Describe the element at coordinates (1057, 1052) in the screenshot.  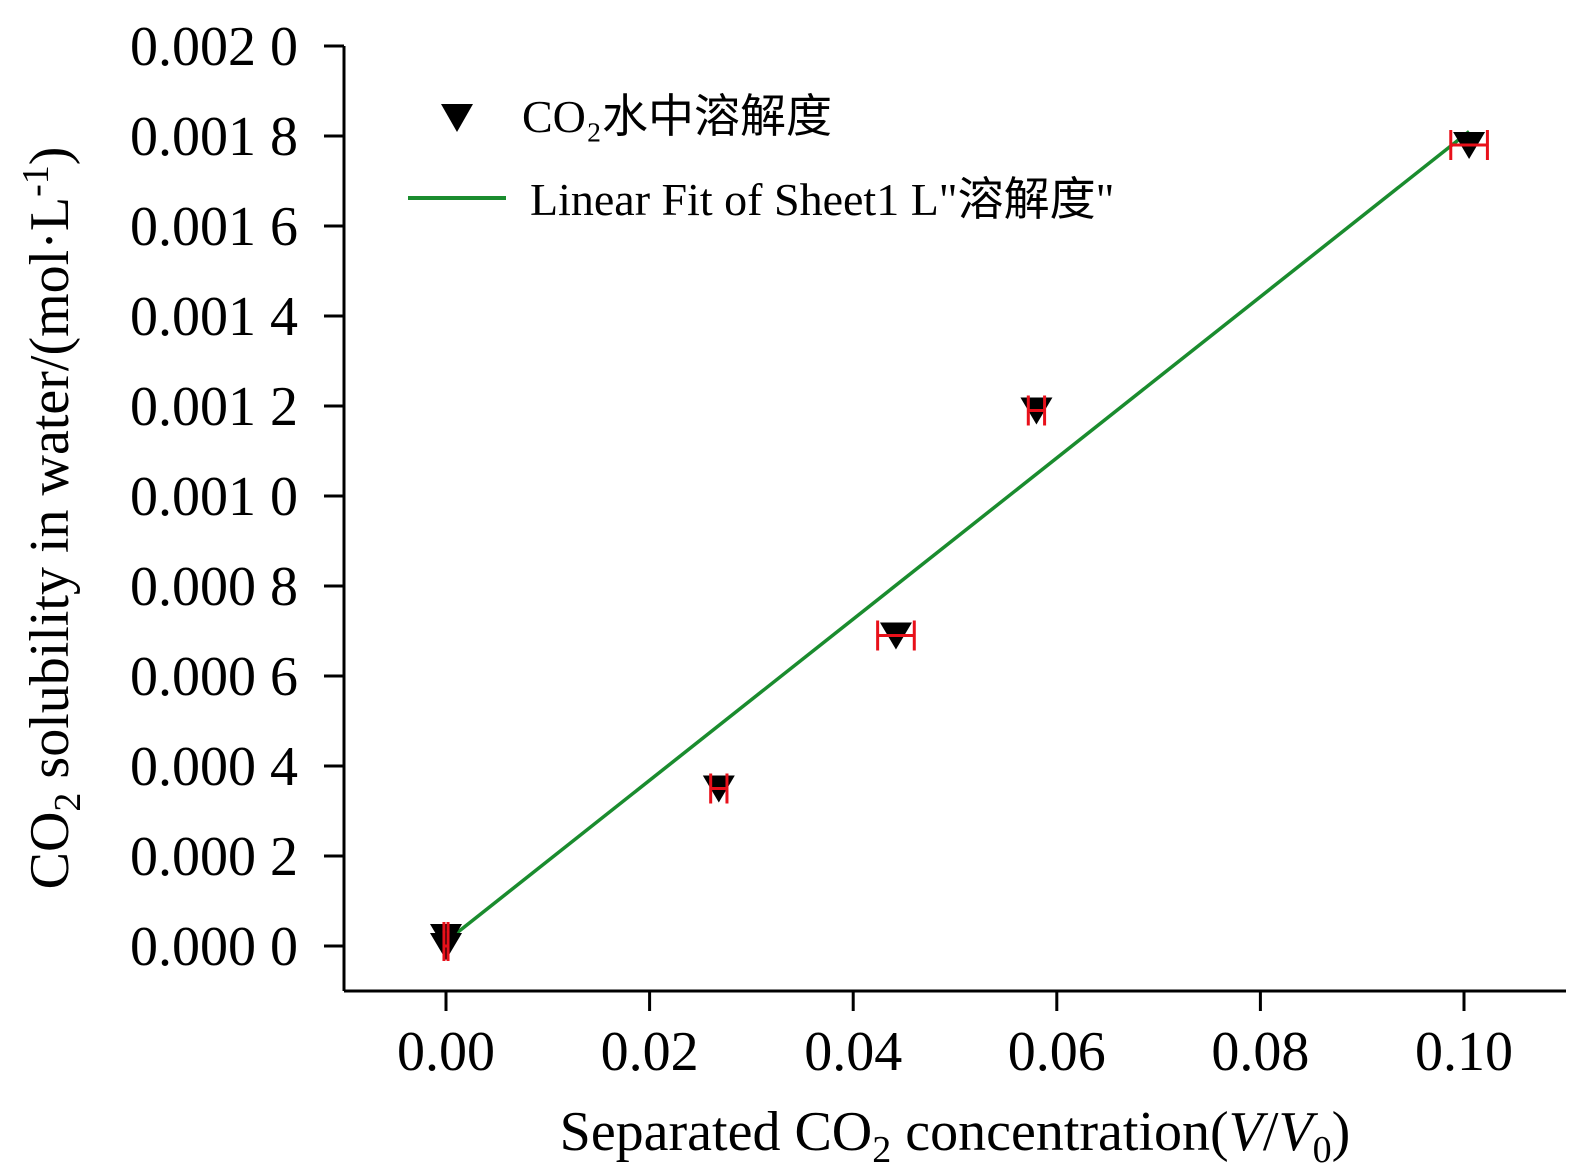
I see `x-tick-label: 0.06` at that location.